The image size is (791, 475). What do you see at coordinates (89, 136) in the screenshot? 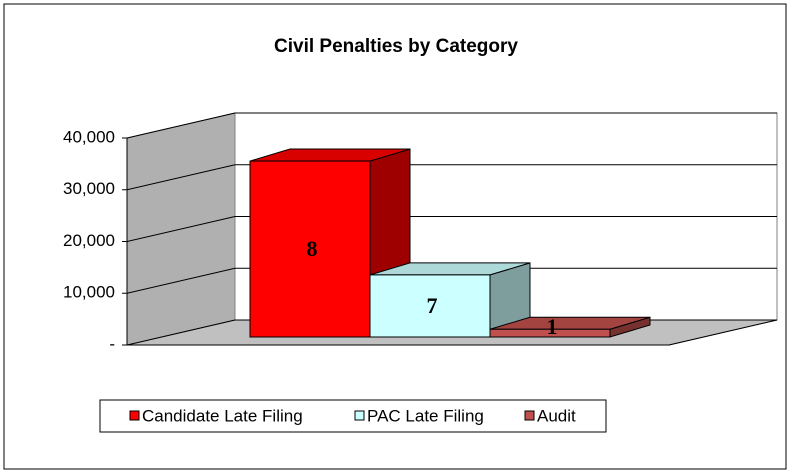
I see `y-tick-label: 40,000` at bounding box center [89, 136].